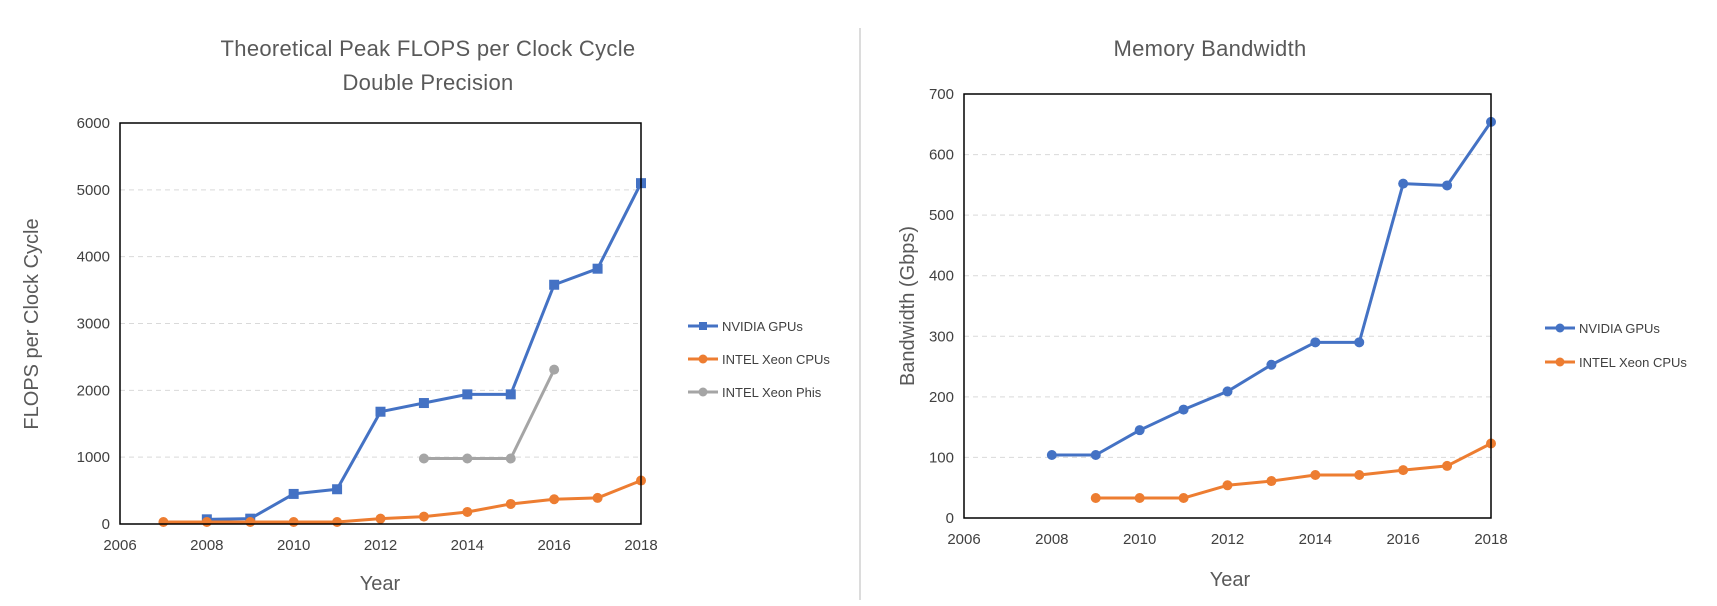  Describe the element at coordinates (941, 155) in the screenshot. I see `y-tick-label: 600` at that location.